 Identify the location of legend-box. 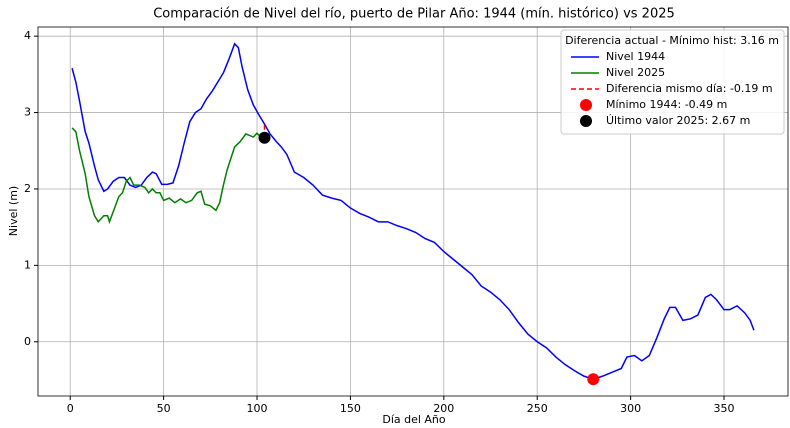
(672, 82).